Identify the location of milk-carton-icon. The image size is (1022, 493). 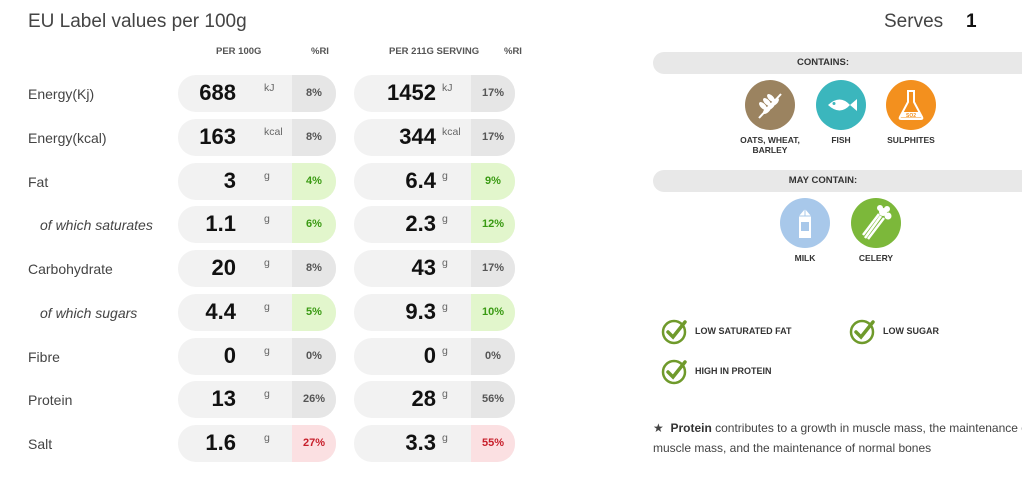
(805, 223).